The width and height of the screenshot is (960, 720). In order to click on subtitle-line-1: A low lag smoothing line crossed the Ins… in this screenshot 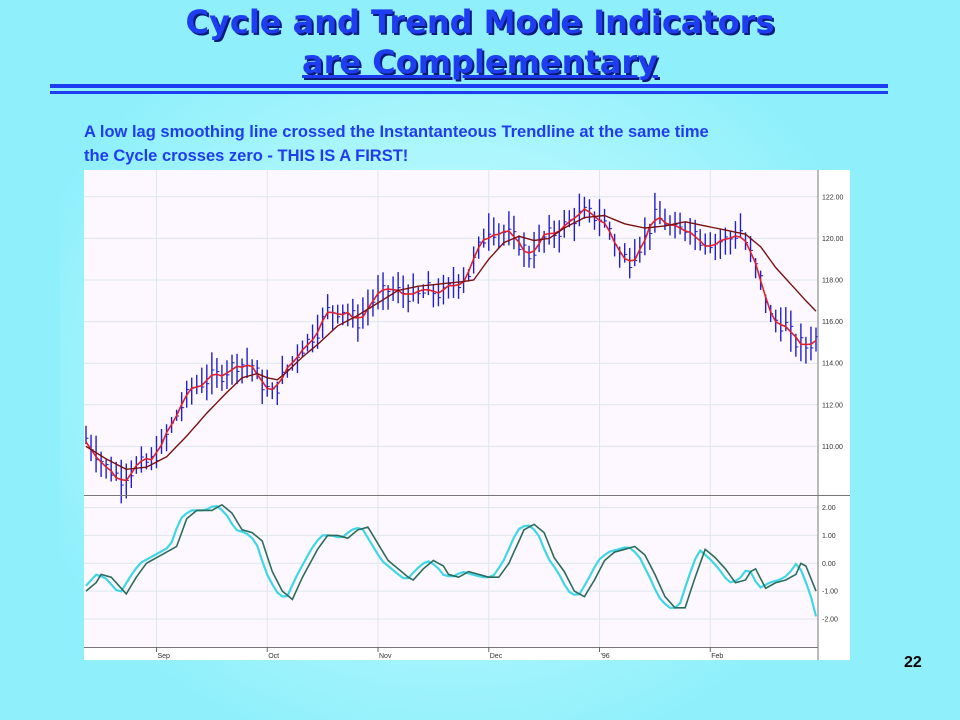, I will do `click(396, 132)`.